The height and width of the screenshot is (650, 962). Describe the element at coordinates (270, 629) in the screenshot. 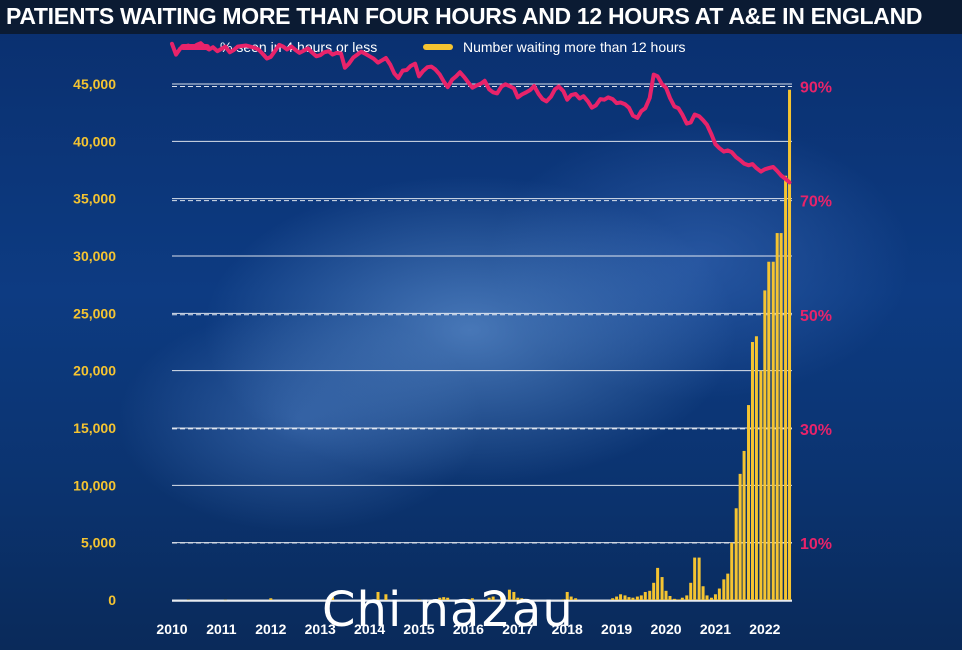

I see `x-tick-label: 2012` at that location.